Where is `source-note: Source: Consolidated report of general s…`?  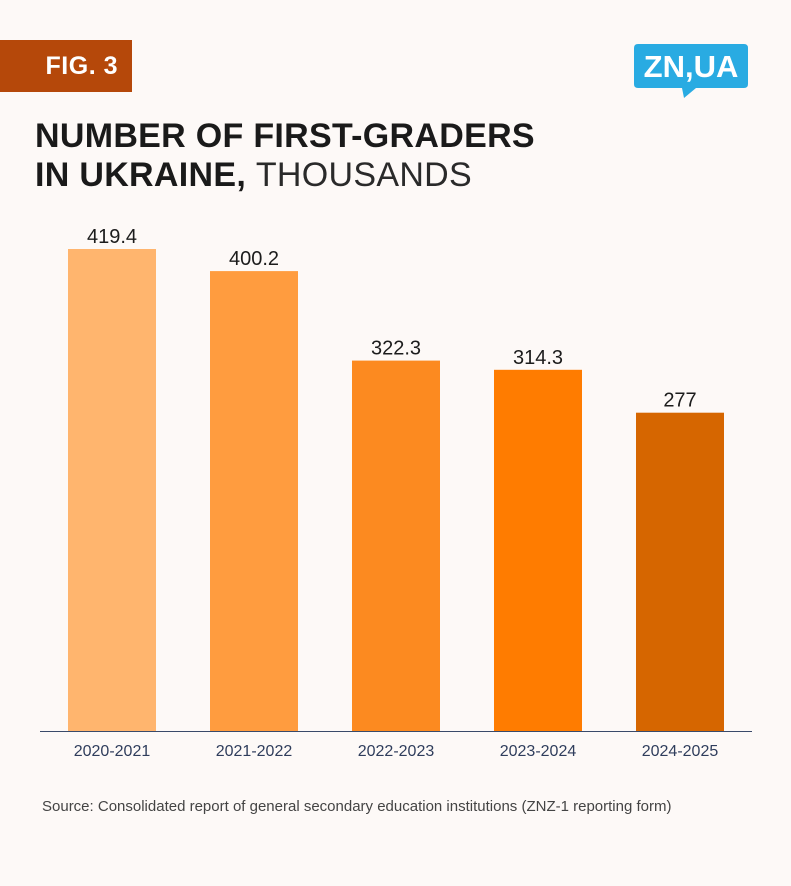 source-note: Source: Consolidated report of general s… is located at coordinates (357, 806).